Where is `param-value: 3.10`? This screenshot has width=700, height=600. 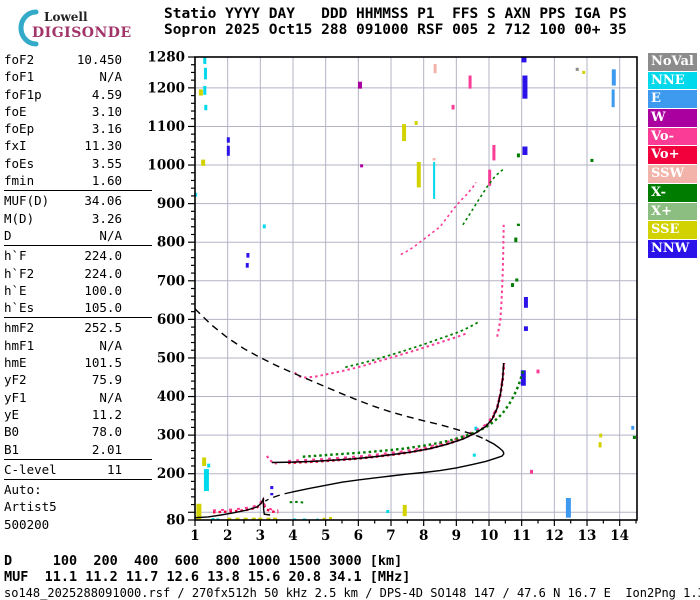
param-value: 3.10 is located at coordinates (106, 111).